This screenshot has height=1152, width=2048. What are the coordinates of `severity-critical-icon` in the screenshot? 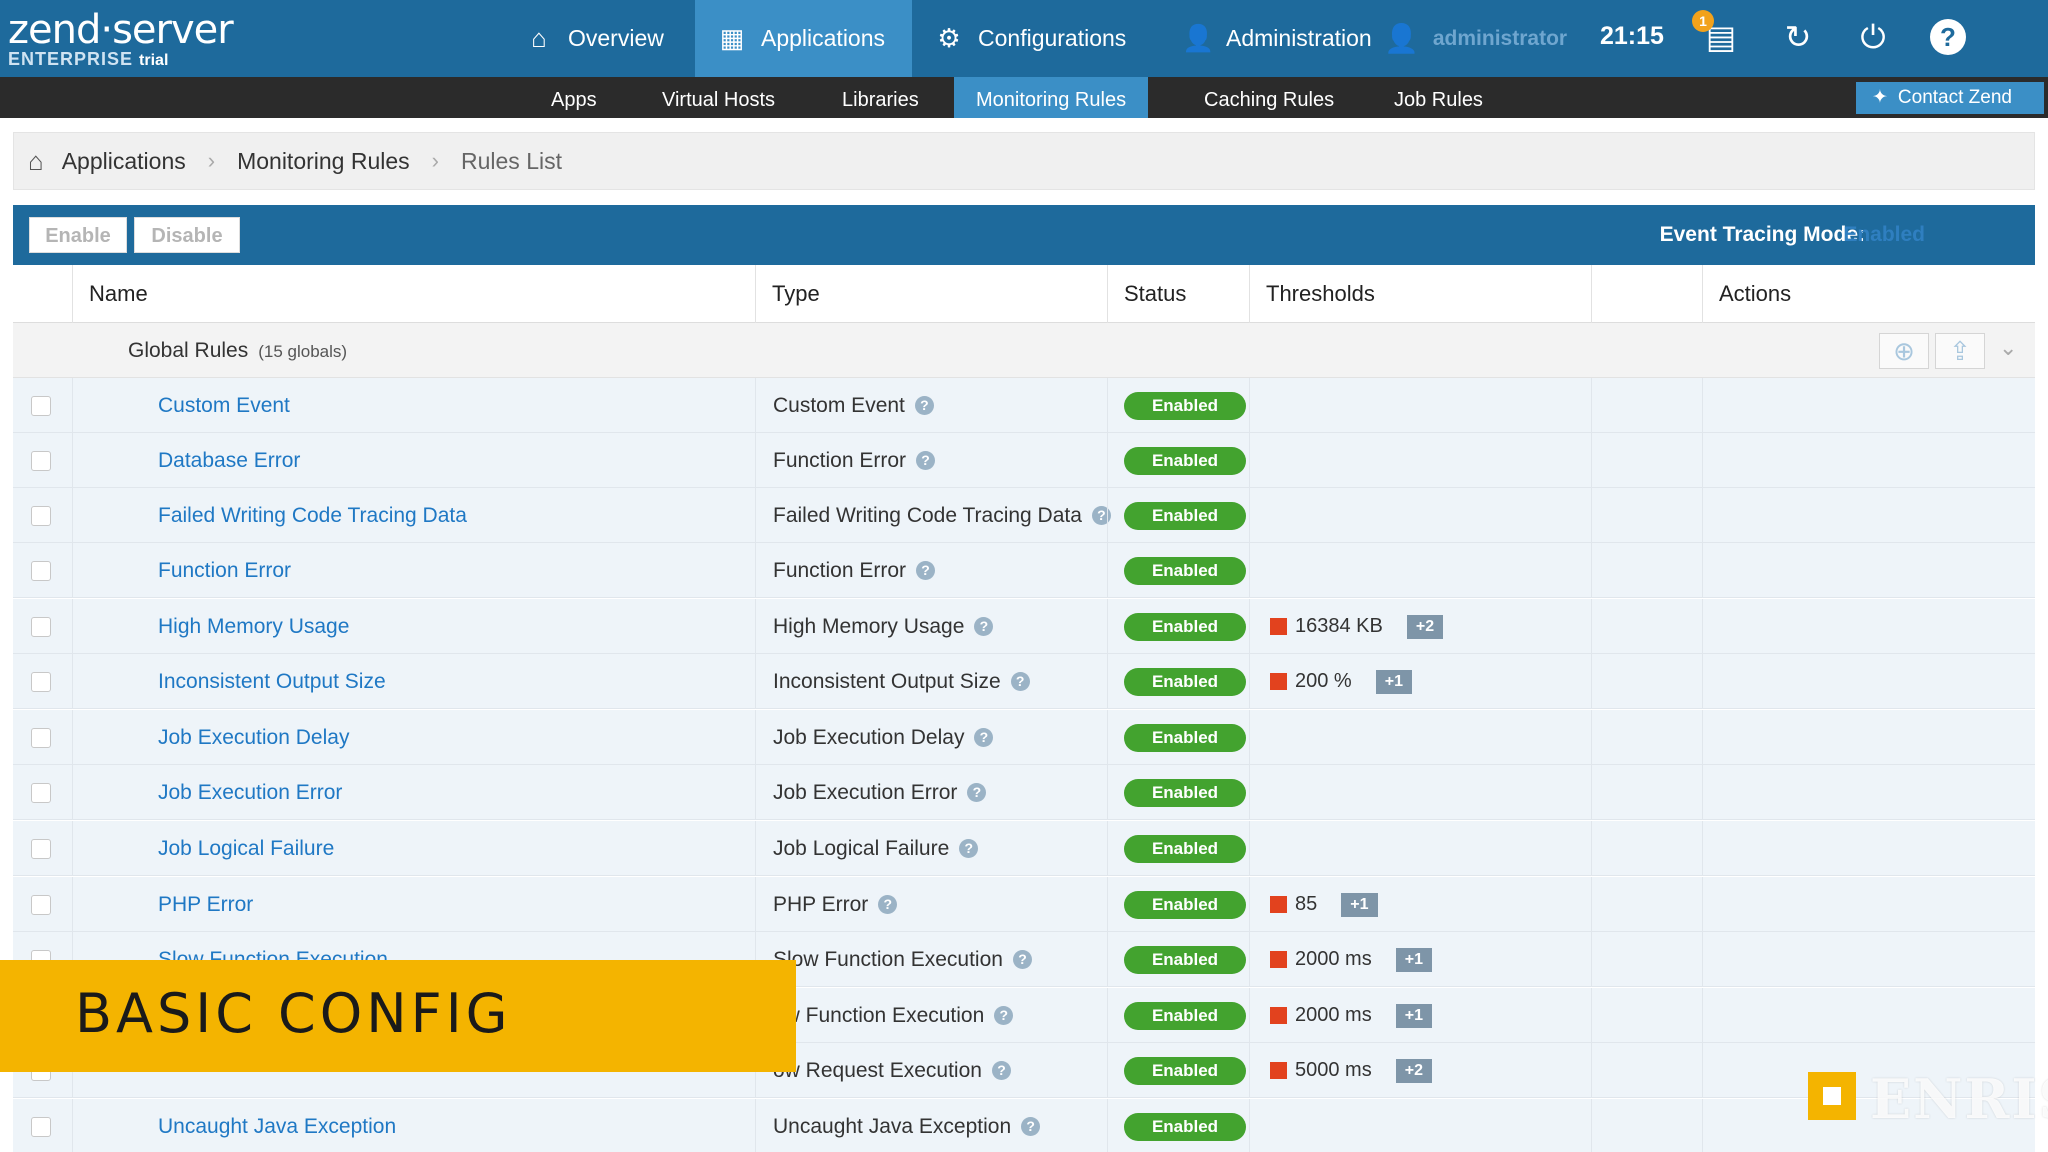 It's located at (1278, 626).